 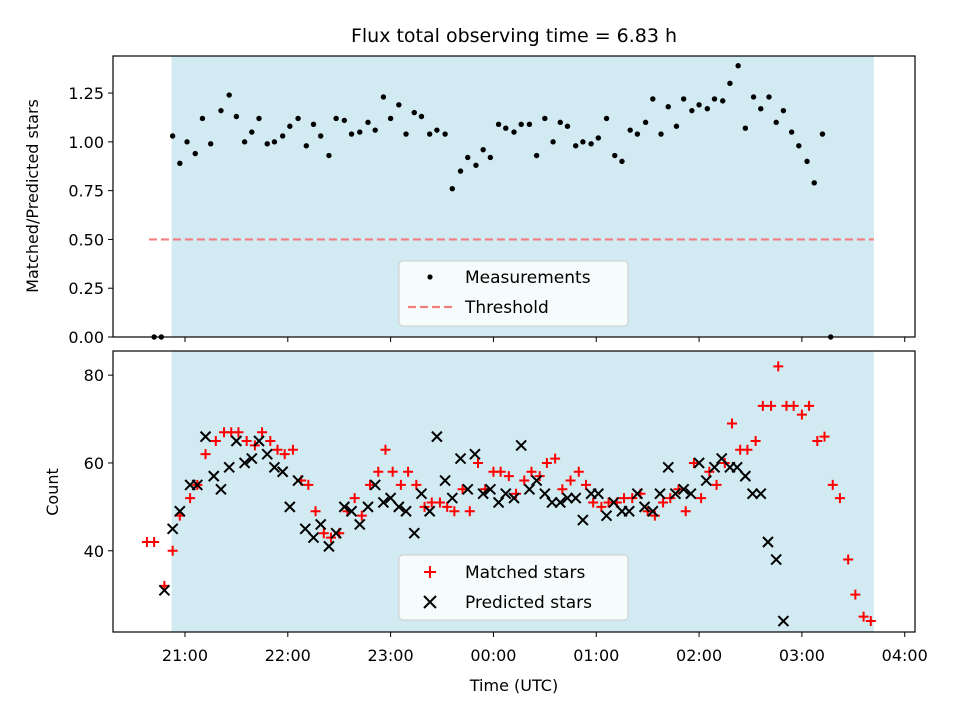 What do you see at coordinates (86, 337) in the screenshot?
I see `top-y-tick-label: 0.00` at bounding box center [86, 337].